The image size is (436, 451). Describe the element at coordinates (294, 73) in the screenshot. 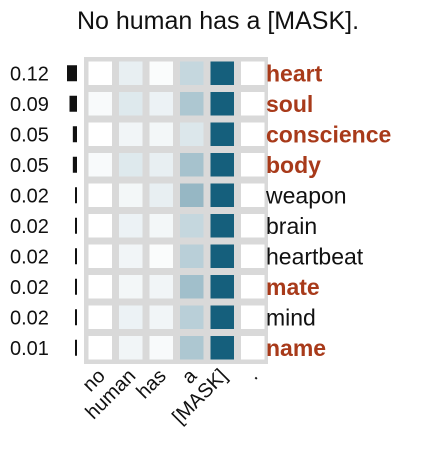

I see `prediction-word: heart` at that location.